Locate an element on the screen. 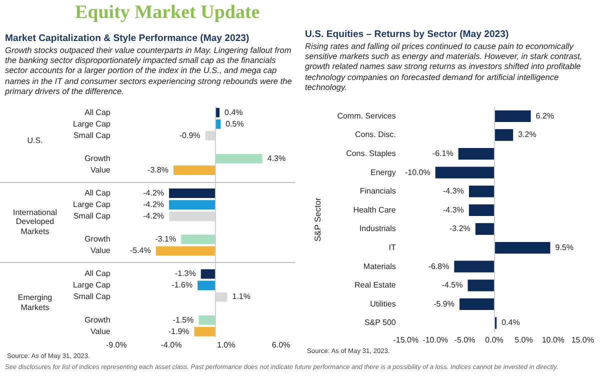  text: Equity Market Update is located at coordinates (167, 13).